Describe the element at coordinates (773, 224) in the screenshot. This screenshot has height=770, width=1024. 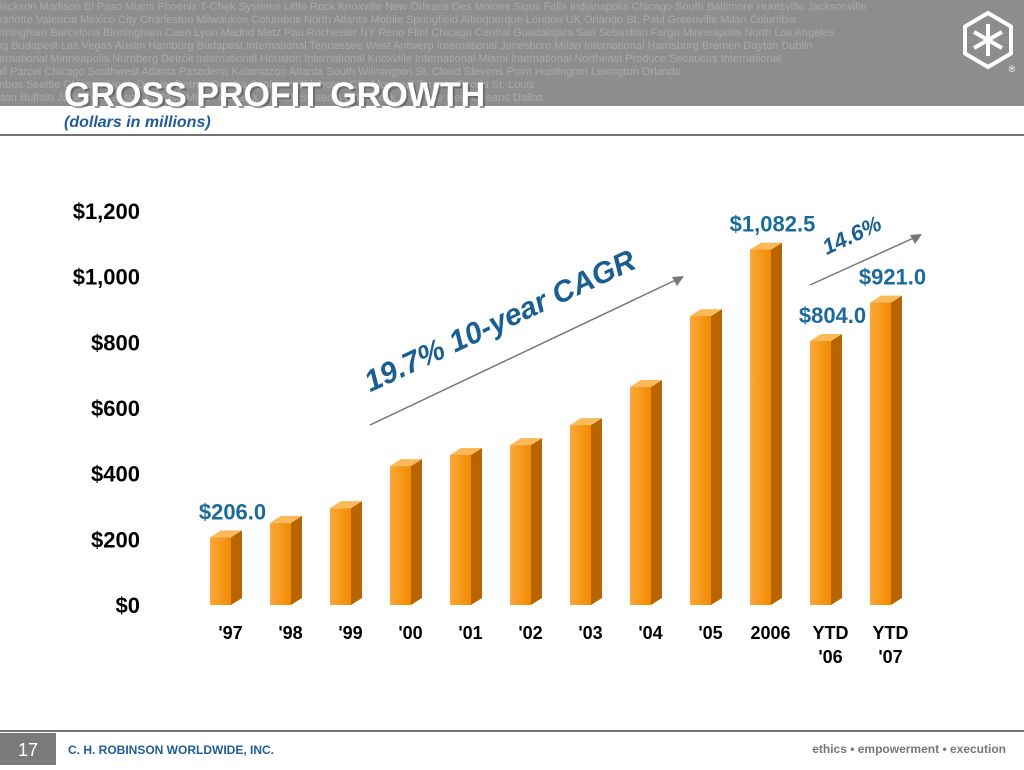
I see `value-label: $1,082.5` at that location.